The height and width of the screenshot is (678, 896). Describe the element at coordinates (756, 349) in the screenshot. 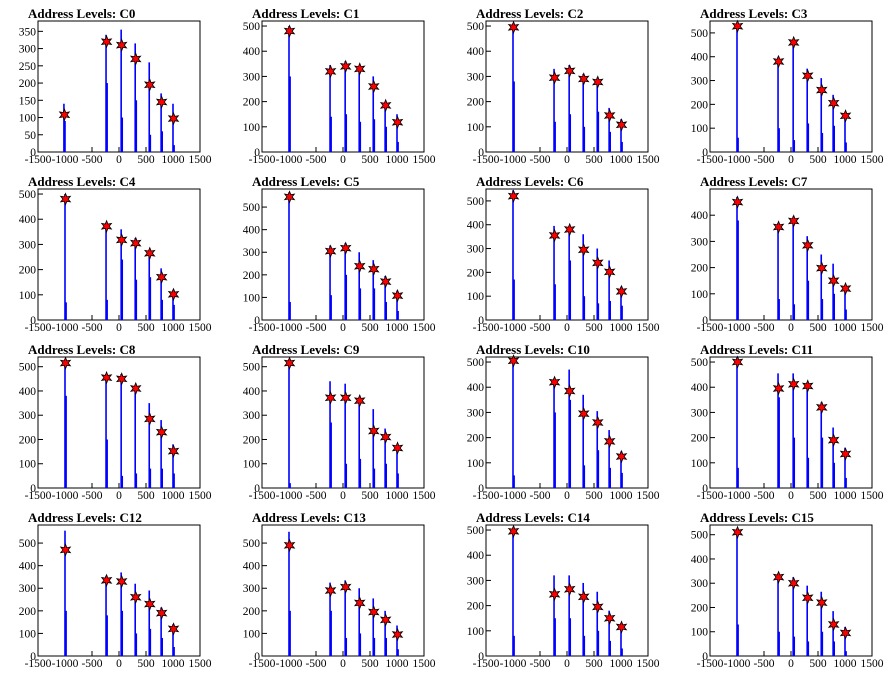

I see `chart-title: Address Levels: C11` at that location.